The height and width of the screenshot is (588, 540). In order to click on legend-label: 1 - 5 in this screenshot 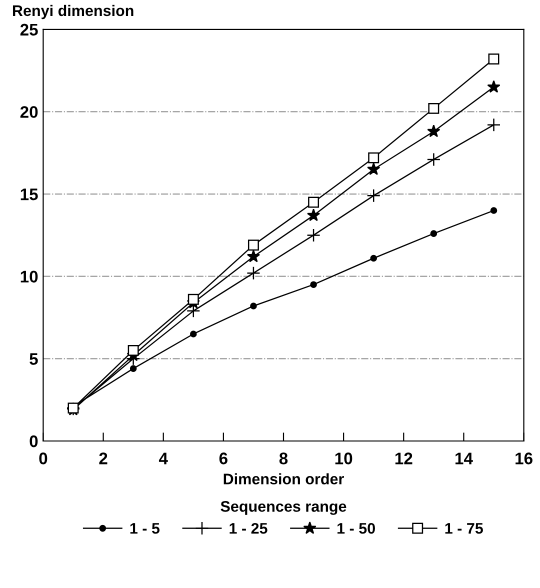, I will do `click(145, 528)`.